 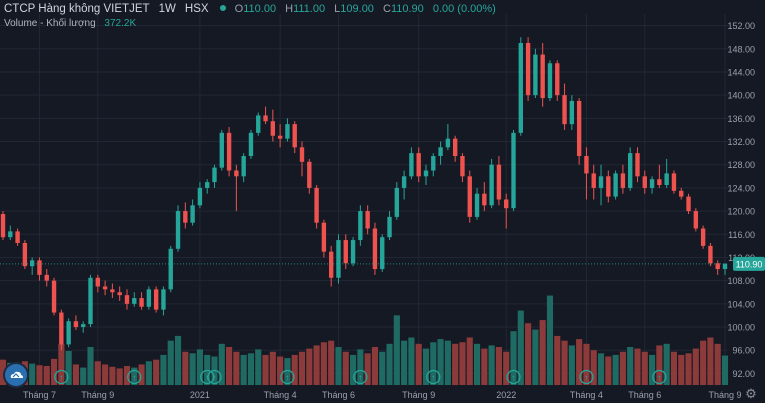 I want to click on y-tick-label: 140.00, so click(x=741, y=96).